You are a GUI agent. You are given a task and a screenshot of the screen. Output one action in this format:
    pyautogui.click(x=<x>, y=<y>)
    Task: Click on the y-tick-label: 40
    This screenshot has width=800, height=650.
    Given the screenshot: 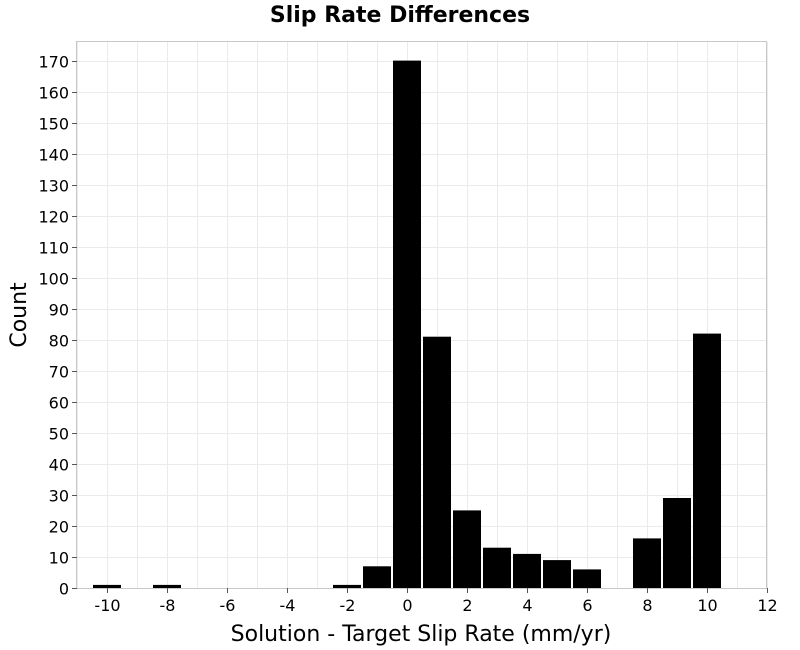 What is the action you would take?
    pyautogui.click(x=59, y=465)
    